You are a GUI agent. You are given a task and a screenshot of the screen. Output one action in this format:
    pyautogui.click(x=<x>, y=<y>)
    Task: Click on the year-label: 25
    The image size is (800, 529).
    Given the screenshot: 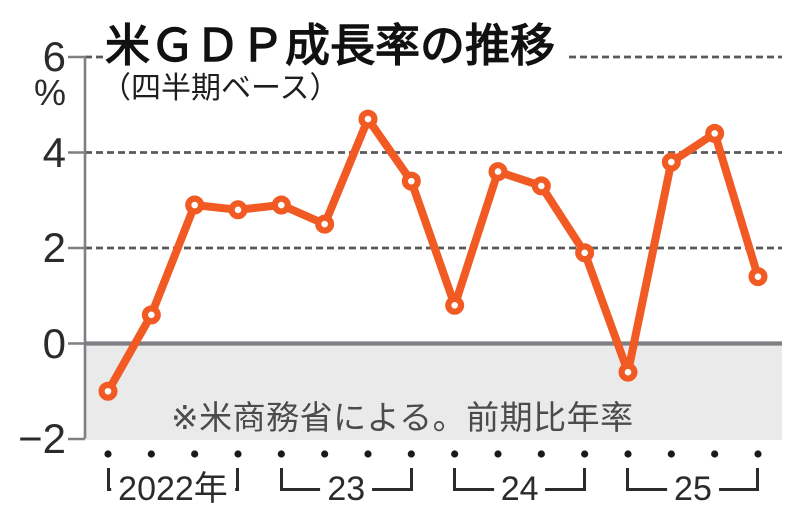 What is the action you would take?
    pyautogui.click(x=693, y=489)
    